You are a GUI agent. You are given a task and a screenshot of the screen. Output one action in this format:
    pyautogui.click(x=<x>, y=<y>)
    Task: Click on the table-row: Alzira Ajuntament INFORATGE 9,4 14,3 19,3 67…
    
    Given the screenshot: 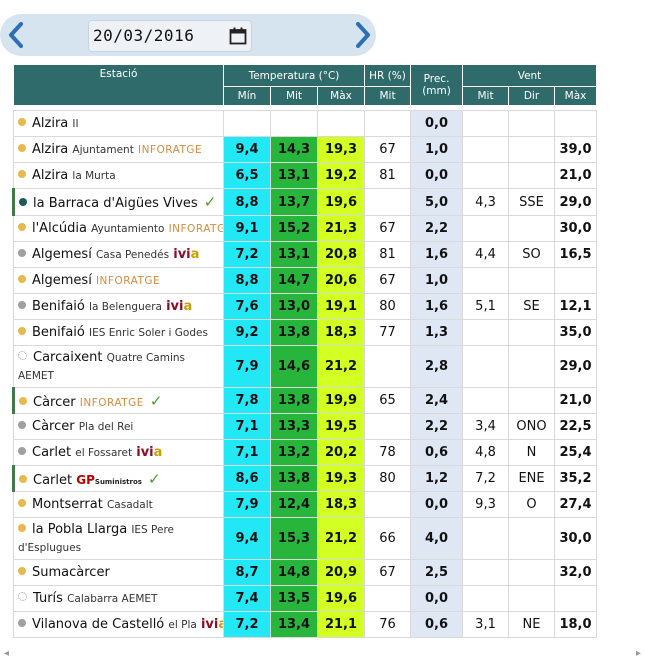 What is the action you would take?
    pyautogui.click(x=305, y=149)
    